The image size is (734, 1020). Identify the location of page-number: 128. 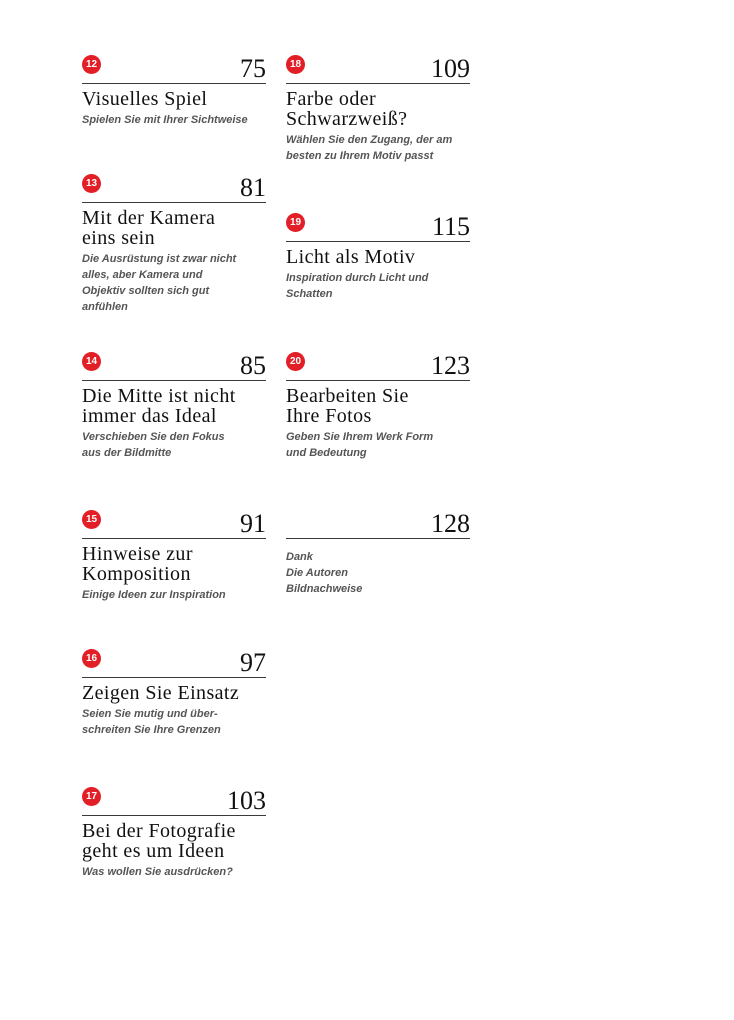
(450, 523).